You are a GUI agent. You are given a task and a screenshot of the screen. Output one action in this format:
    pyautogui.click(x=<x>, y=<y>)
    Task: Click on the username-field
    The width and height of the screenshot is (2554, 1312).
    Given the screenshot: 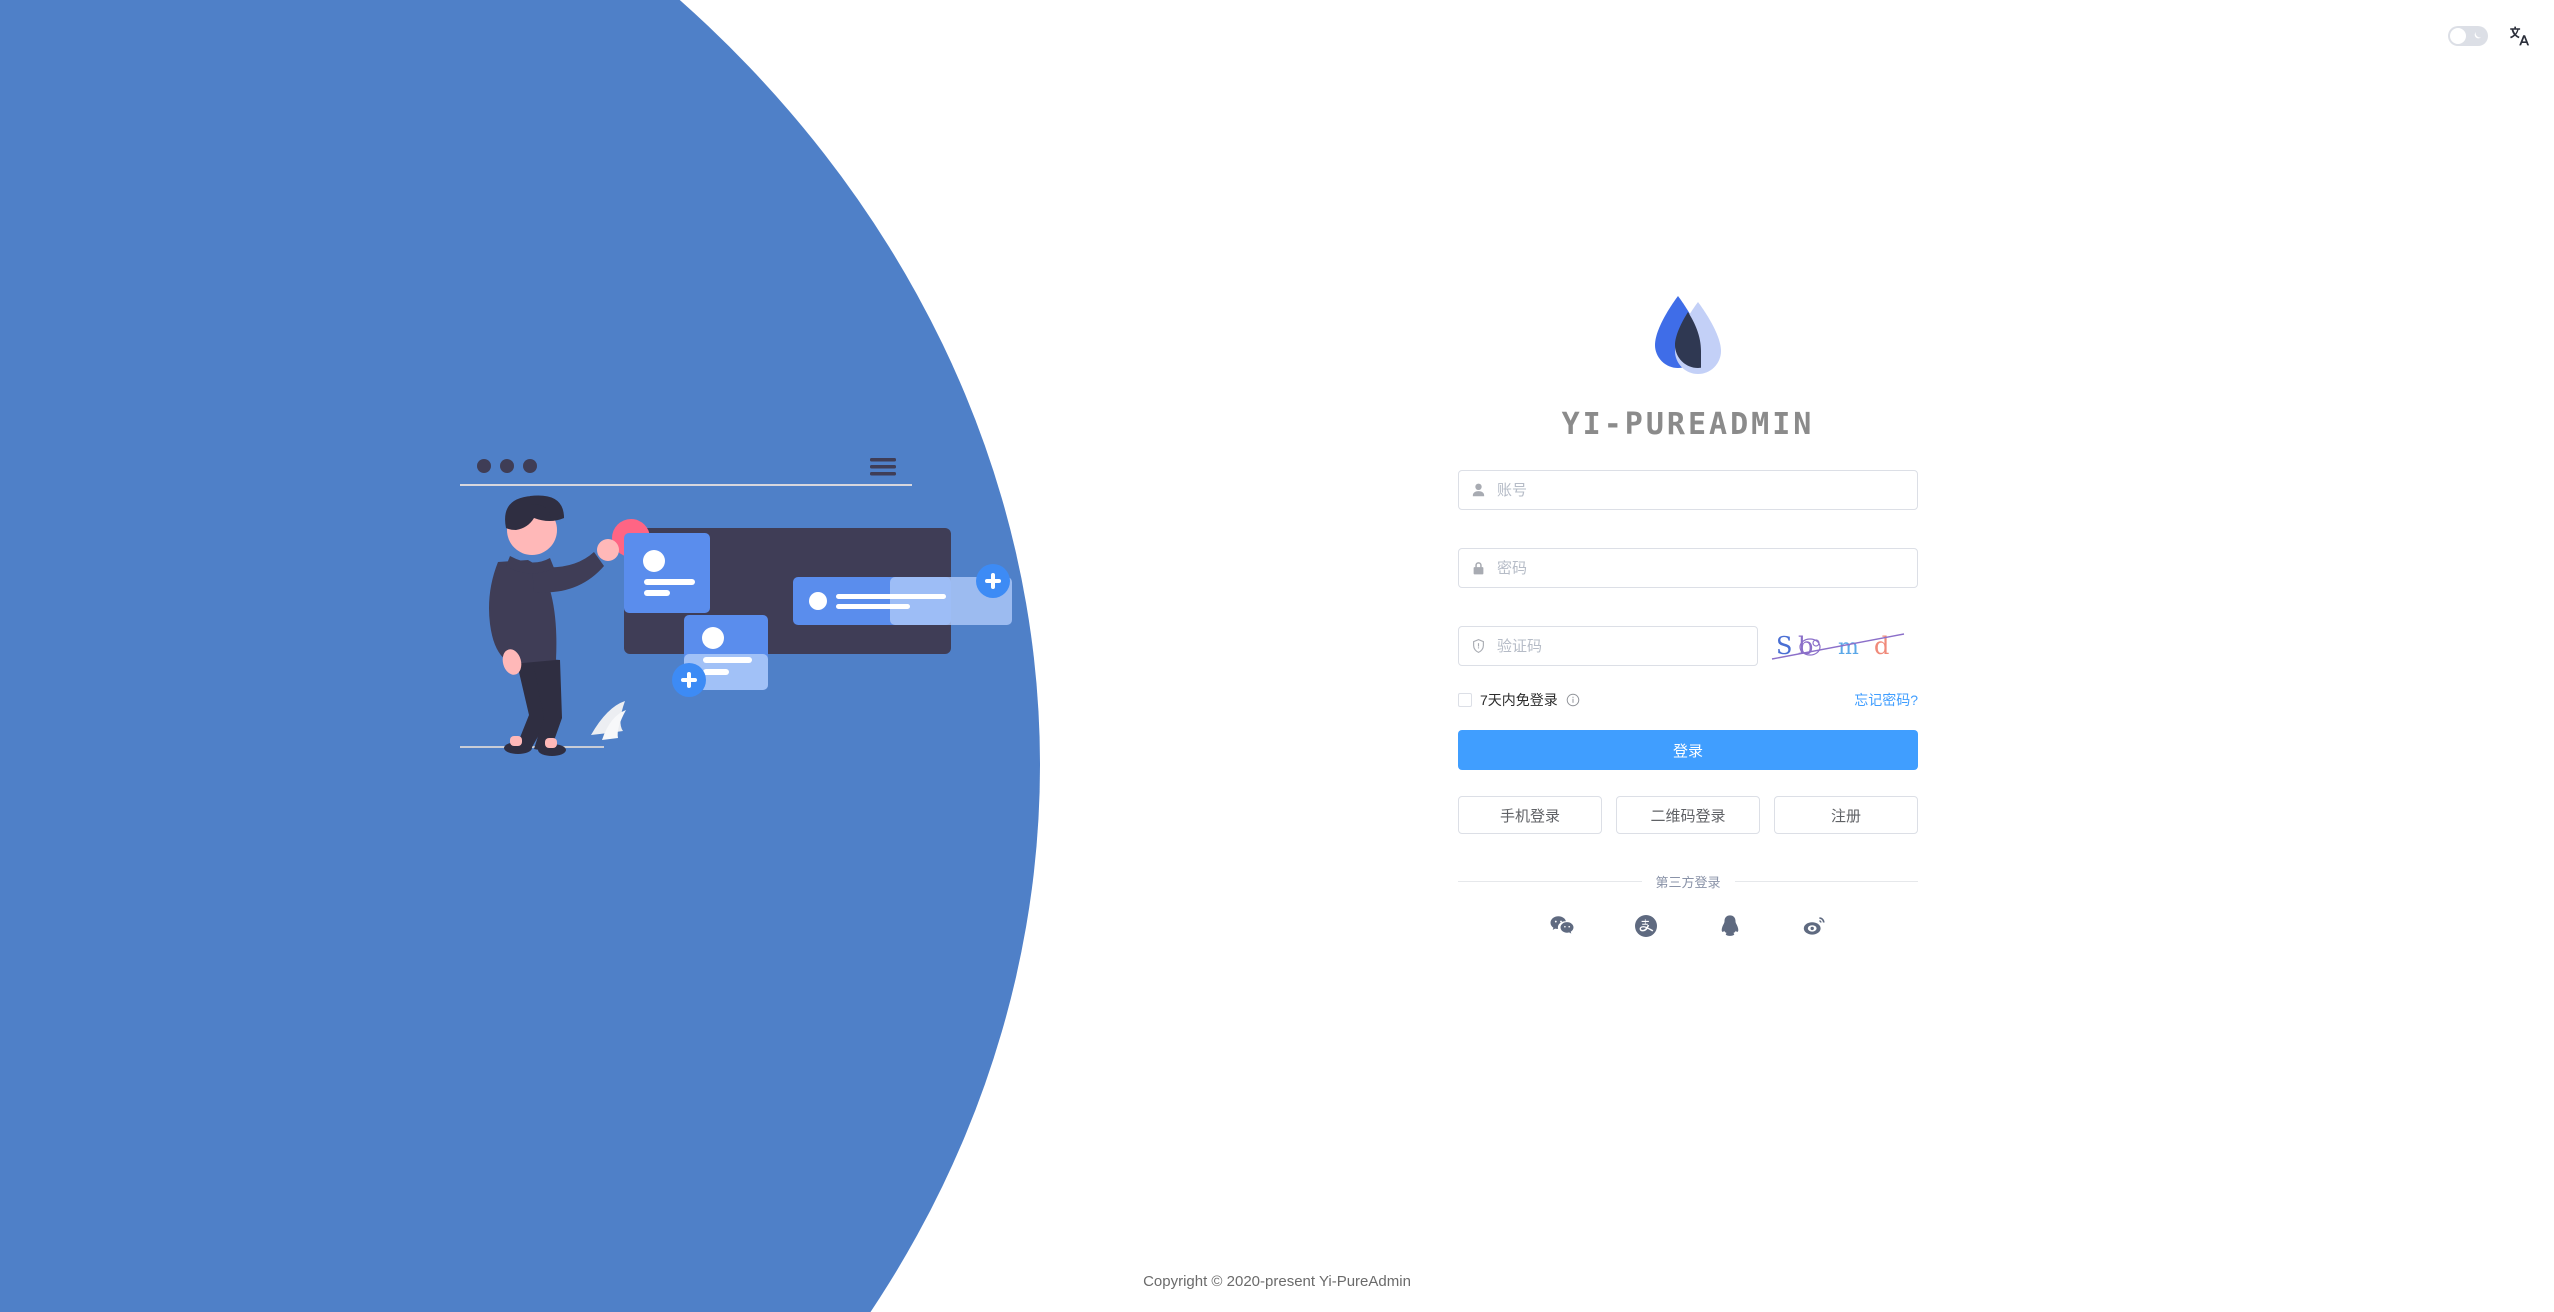 What is the action you would take?
    pyautogui.click(x=1688, y=490)
    